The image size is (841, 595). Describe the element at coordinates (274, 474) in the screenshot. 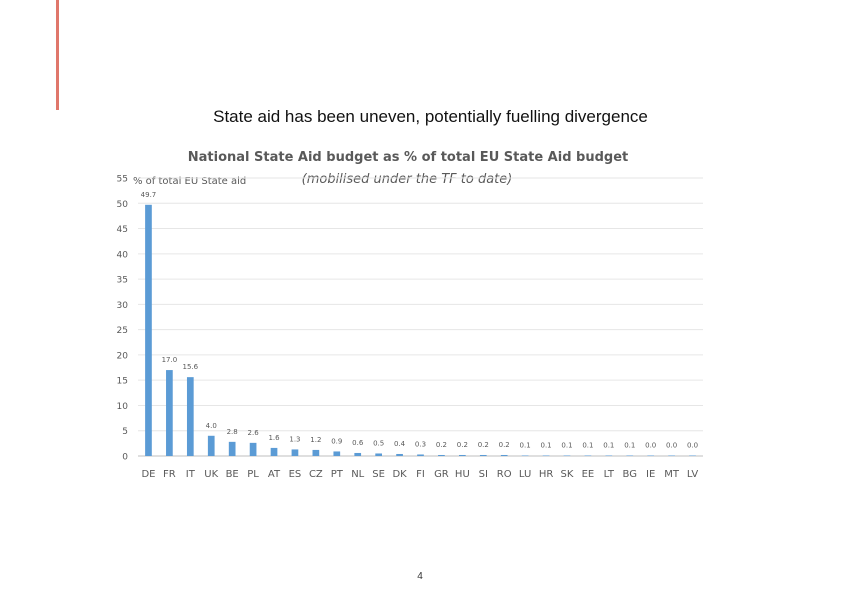

I see `x-tick-label: AT` at that location.